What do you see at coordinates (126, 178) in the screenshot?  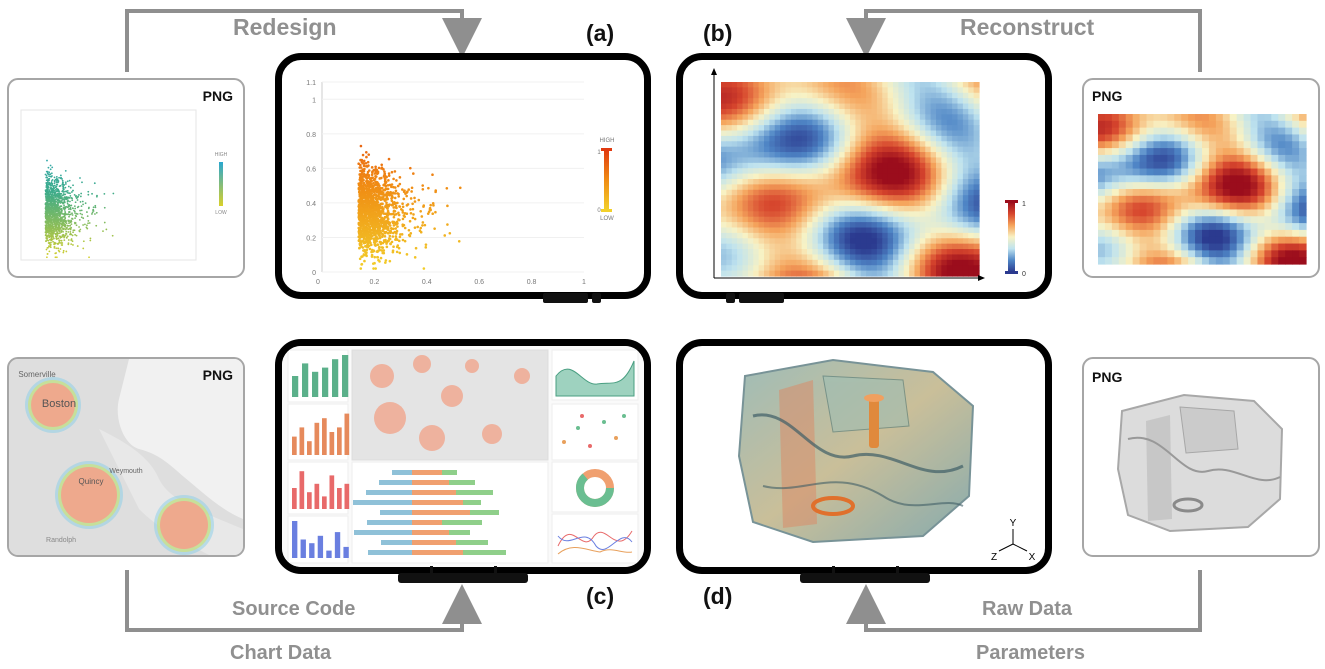 I see `original-scatter-card: PNG HIGH LOW` at bounding box center [126, 178].